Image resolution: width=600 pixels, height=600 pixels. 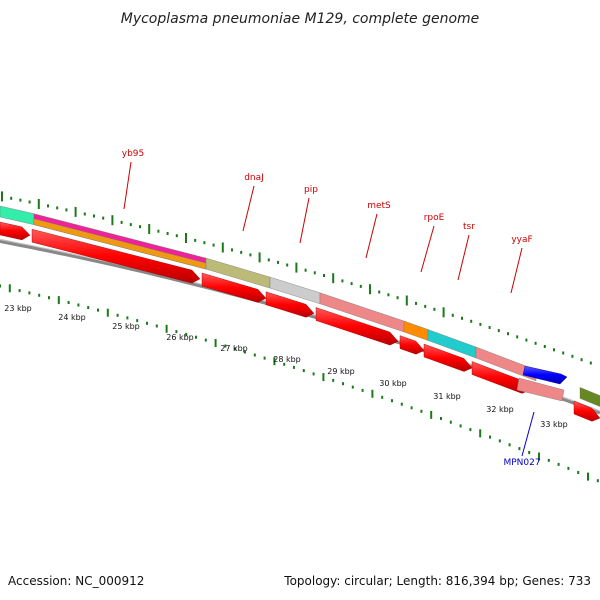 What do you see at coordinates (126, 326) in the screenshot?
I see `ruler-label: 25 kbp` at bounding box center [126, 326].